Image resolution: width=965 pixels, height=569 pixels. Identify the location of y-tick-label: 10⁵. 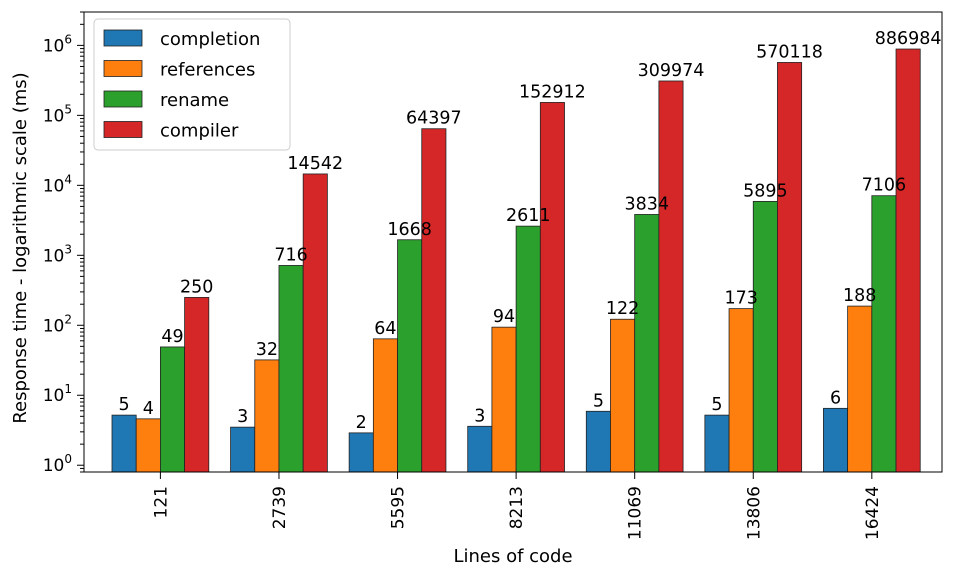
(57, 114).